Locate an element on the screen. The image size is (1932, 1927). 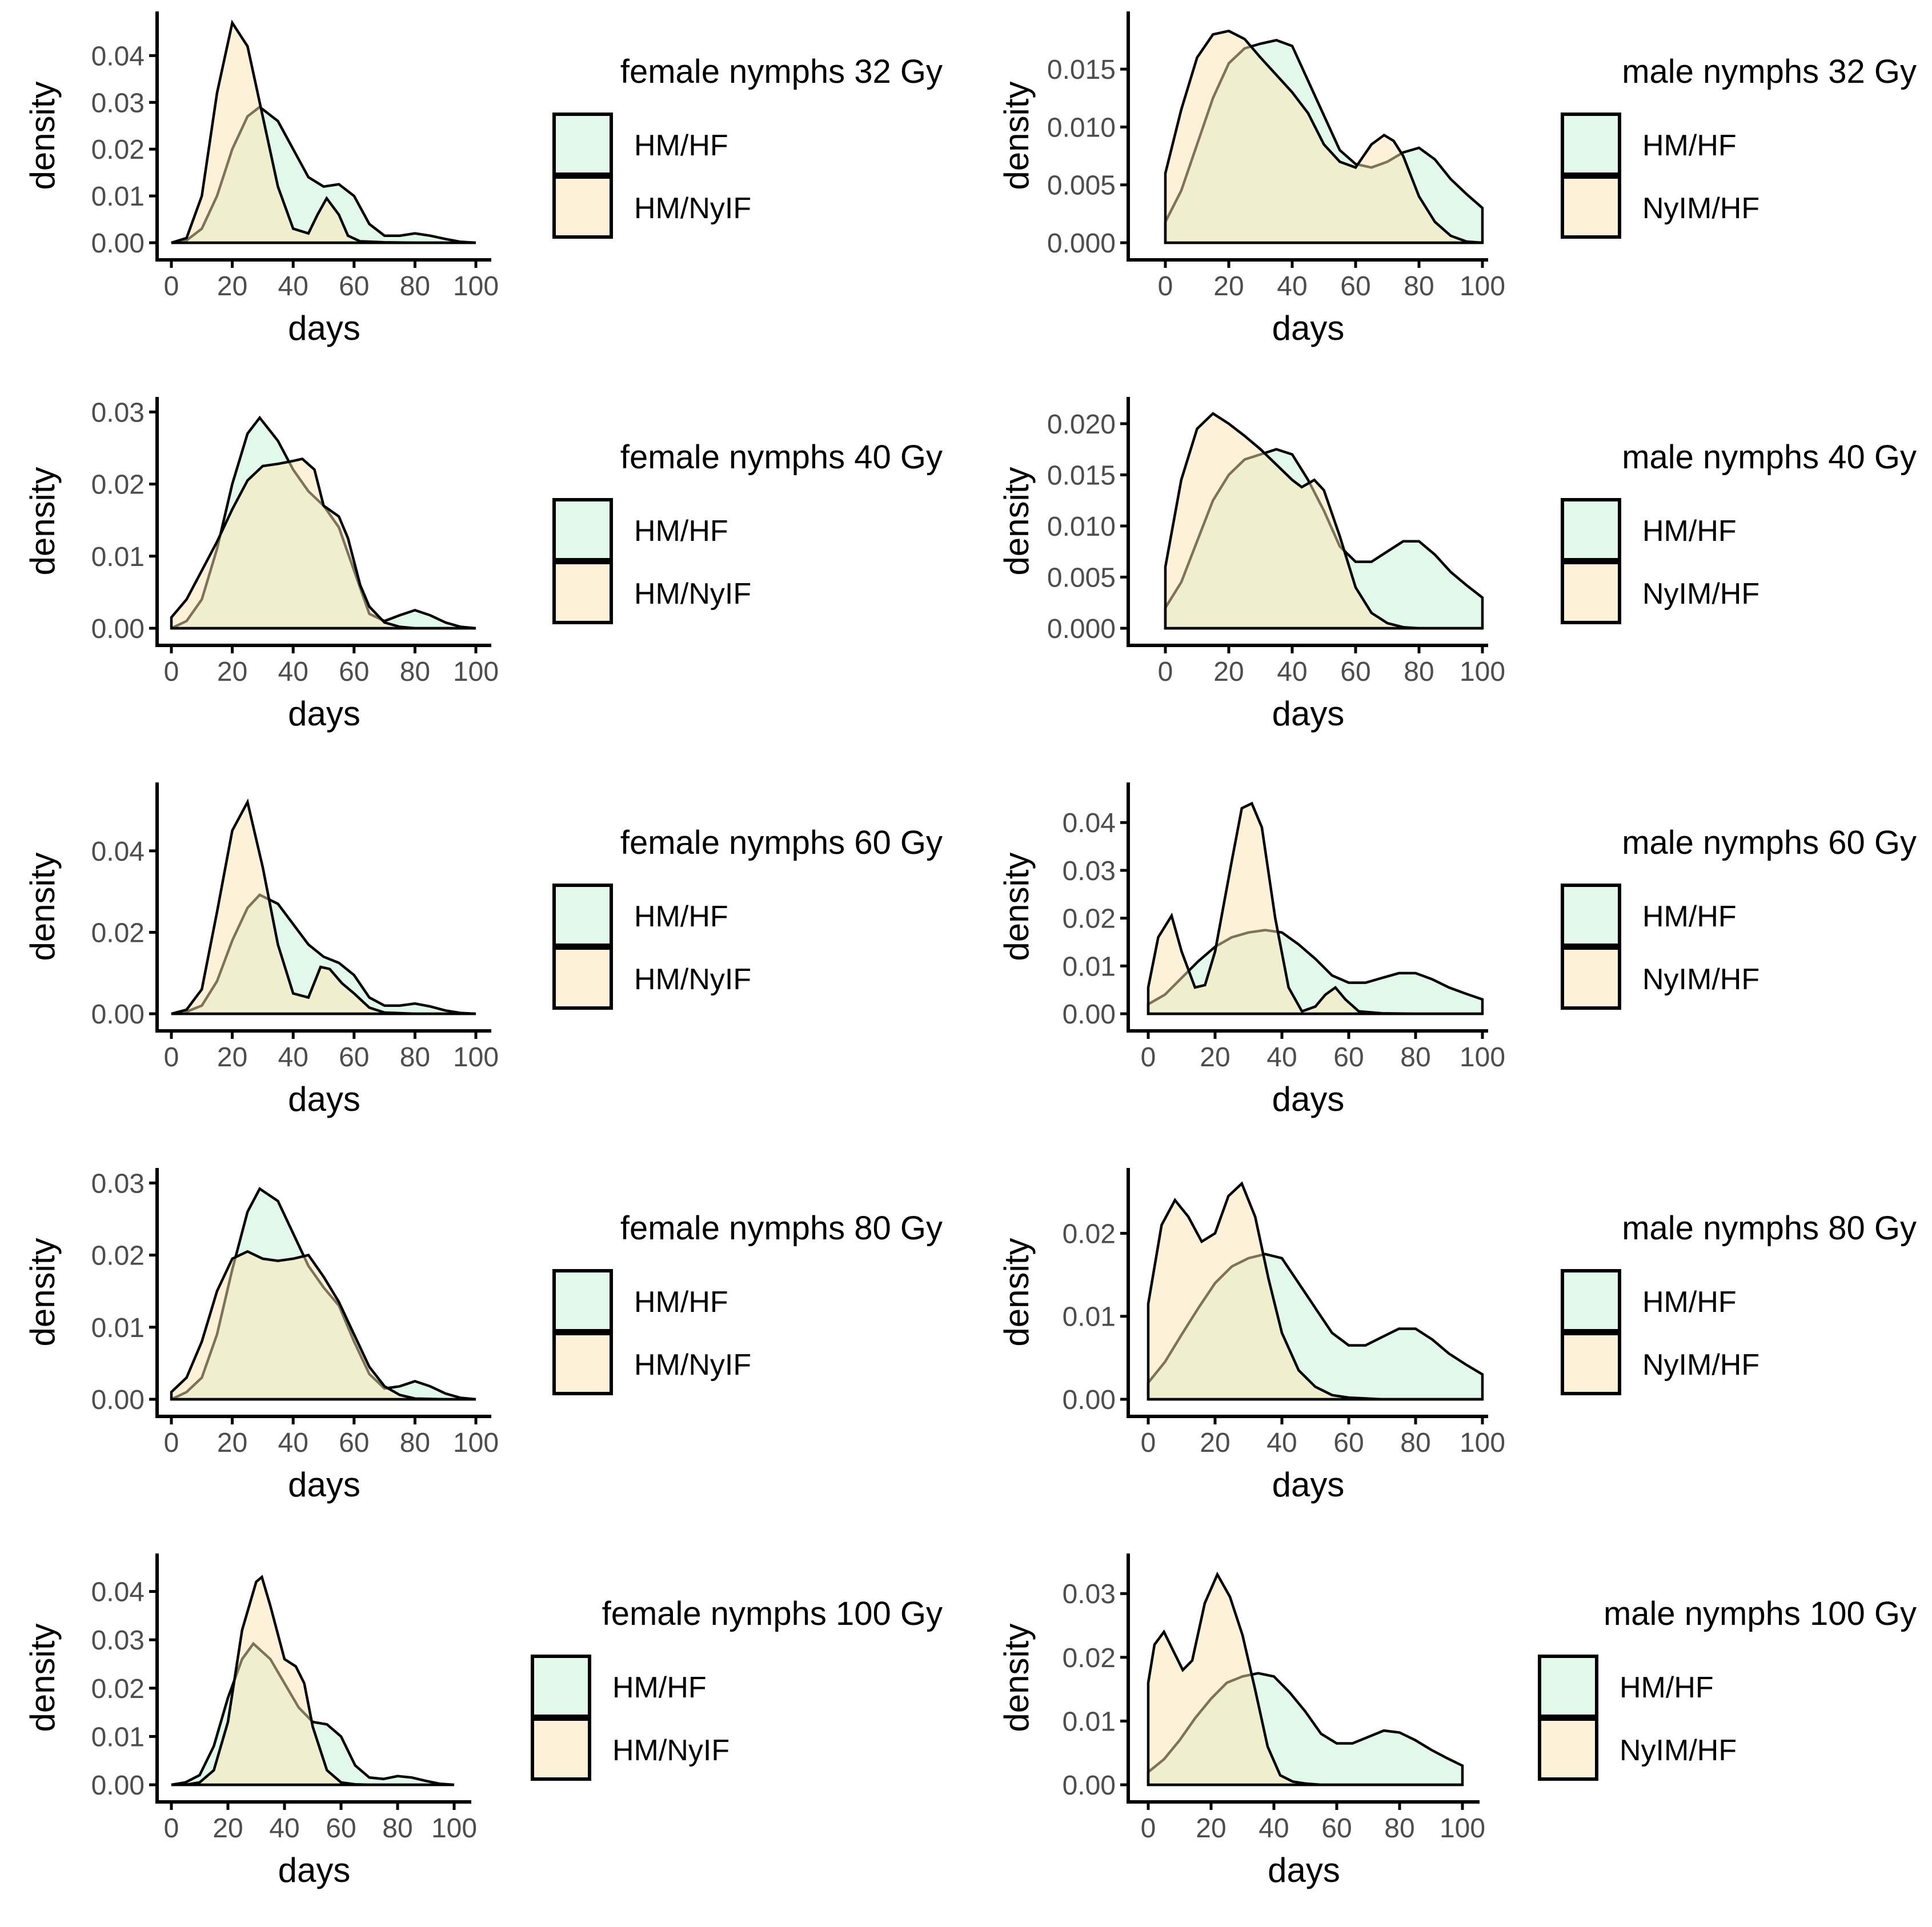
legend-title: male nymphs 60 Gy is located at coordinates (1769, 842).